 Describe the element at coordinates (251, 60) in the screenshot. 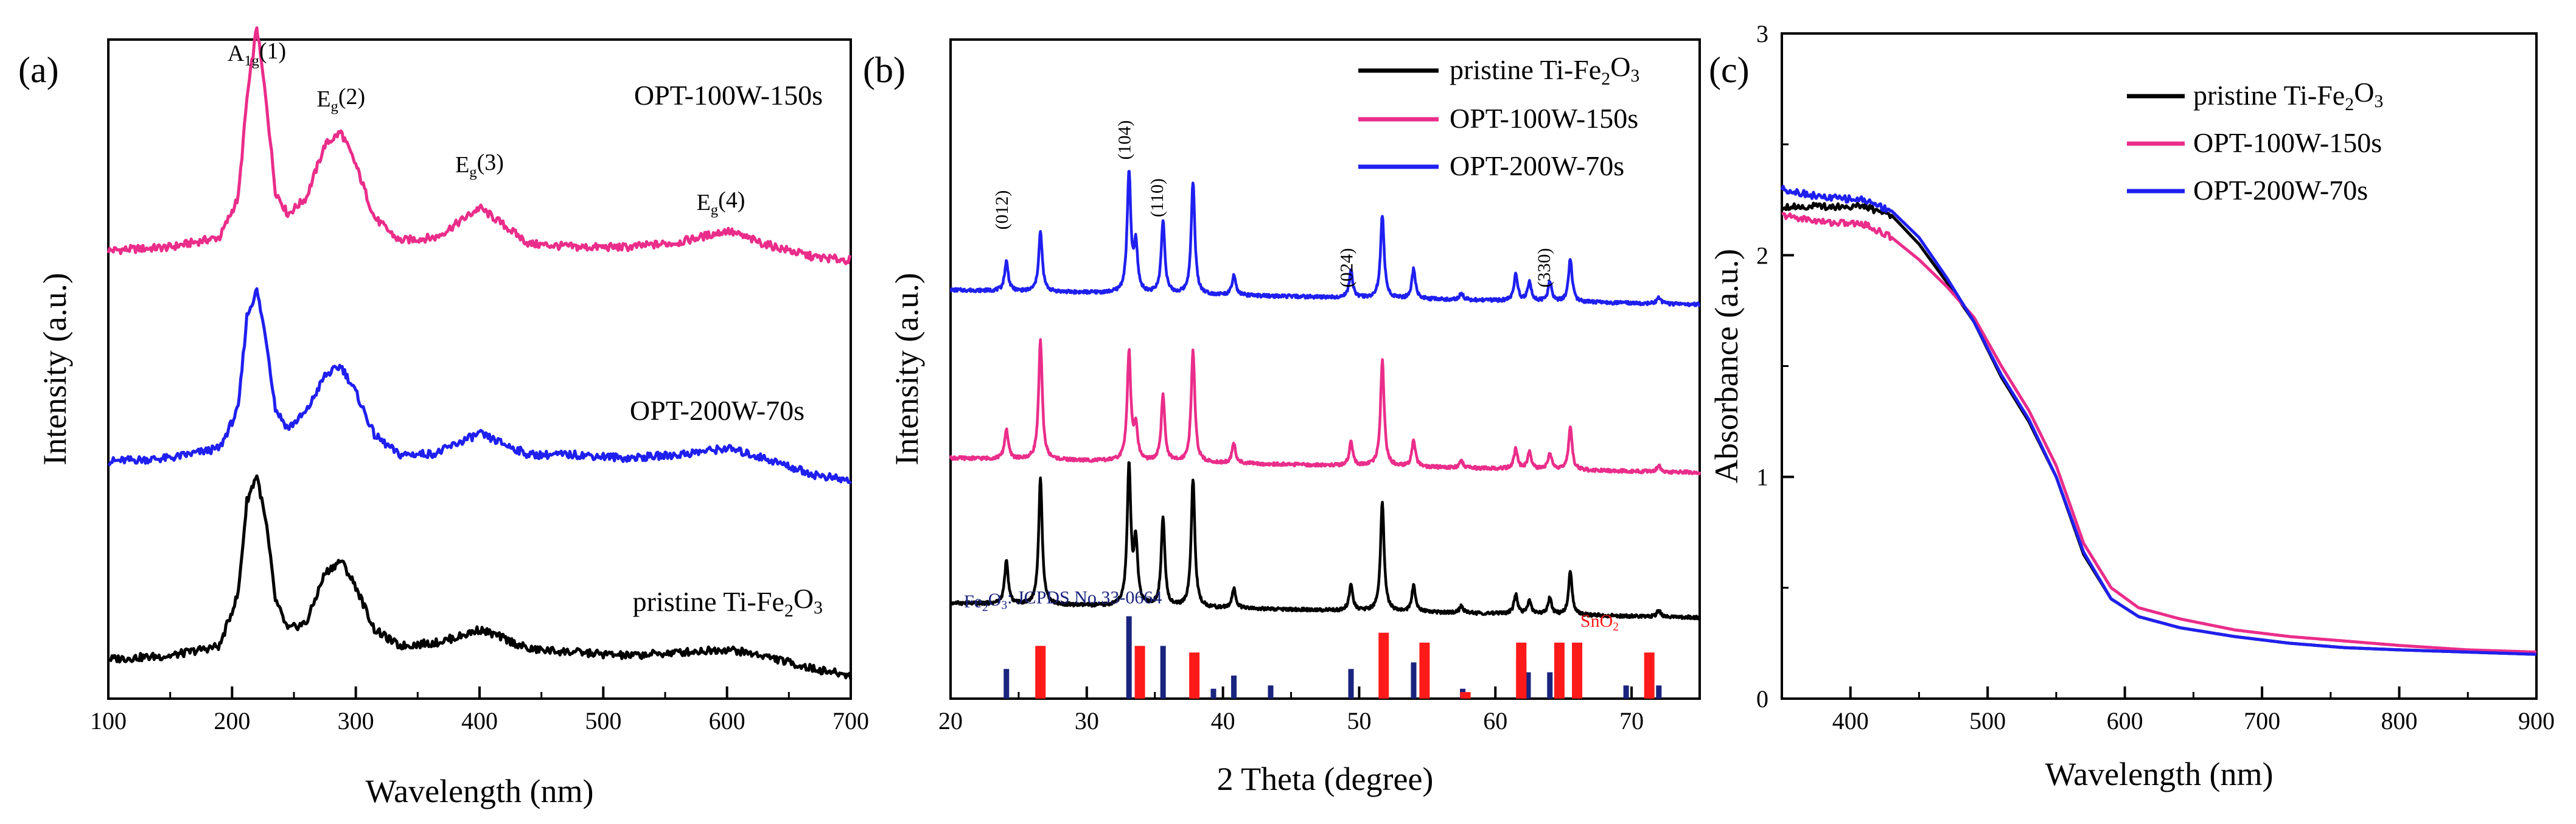

I see `subscript: 1g` at that location.